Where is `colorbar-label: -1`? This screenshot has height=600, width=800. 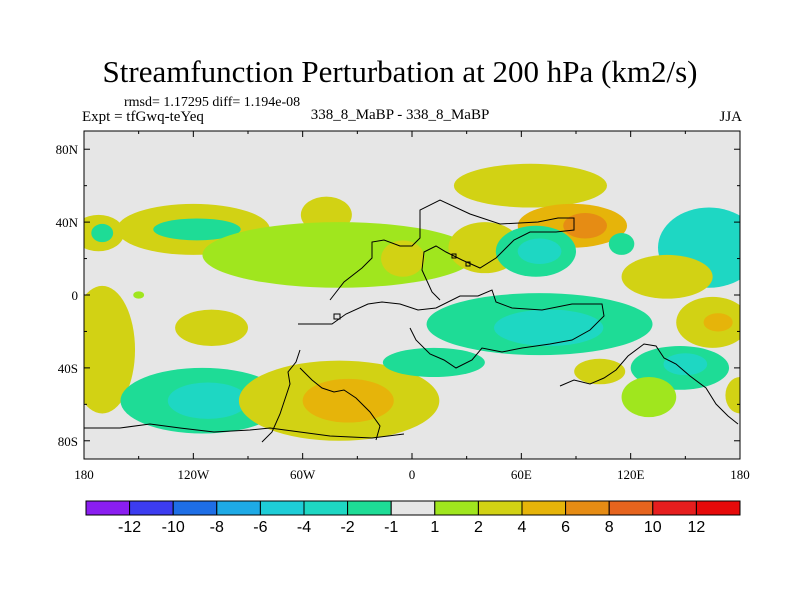 colorbar-label: -1 is located at coordinates (391, 527).